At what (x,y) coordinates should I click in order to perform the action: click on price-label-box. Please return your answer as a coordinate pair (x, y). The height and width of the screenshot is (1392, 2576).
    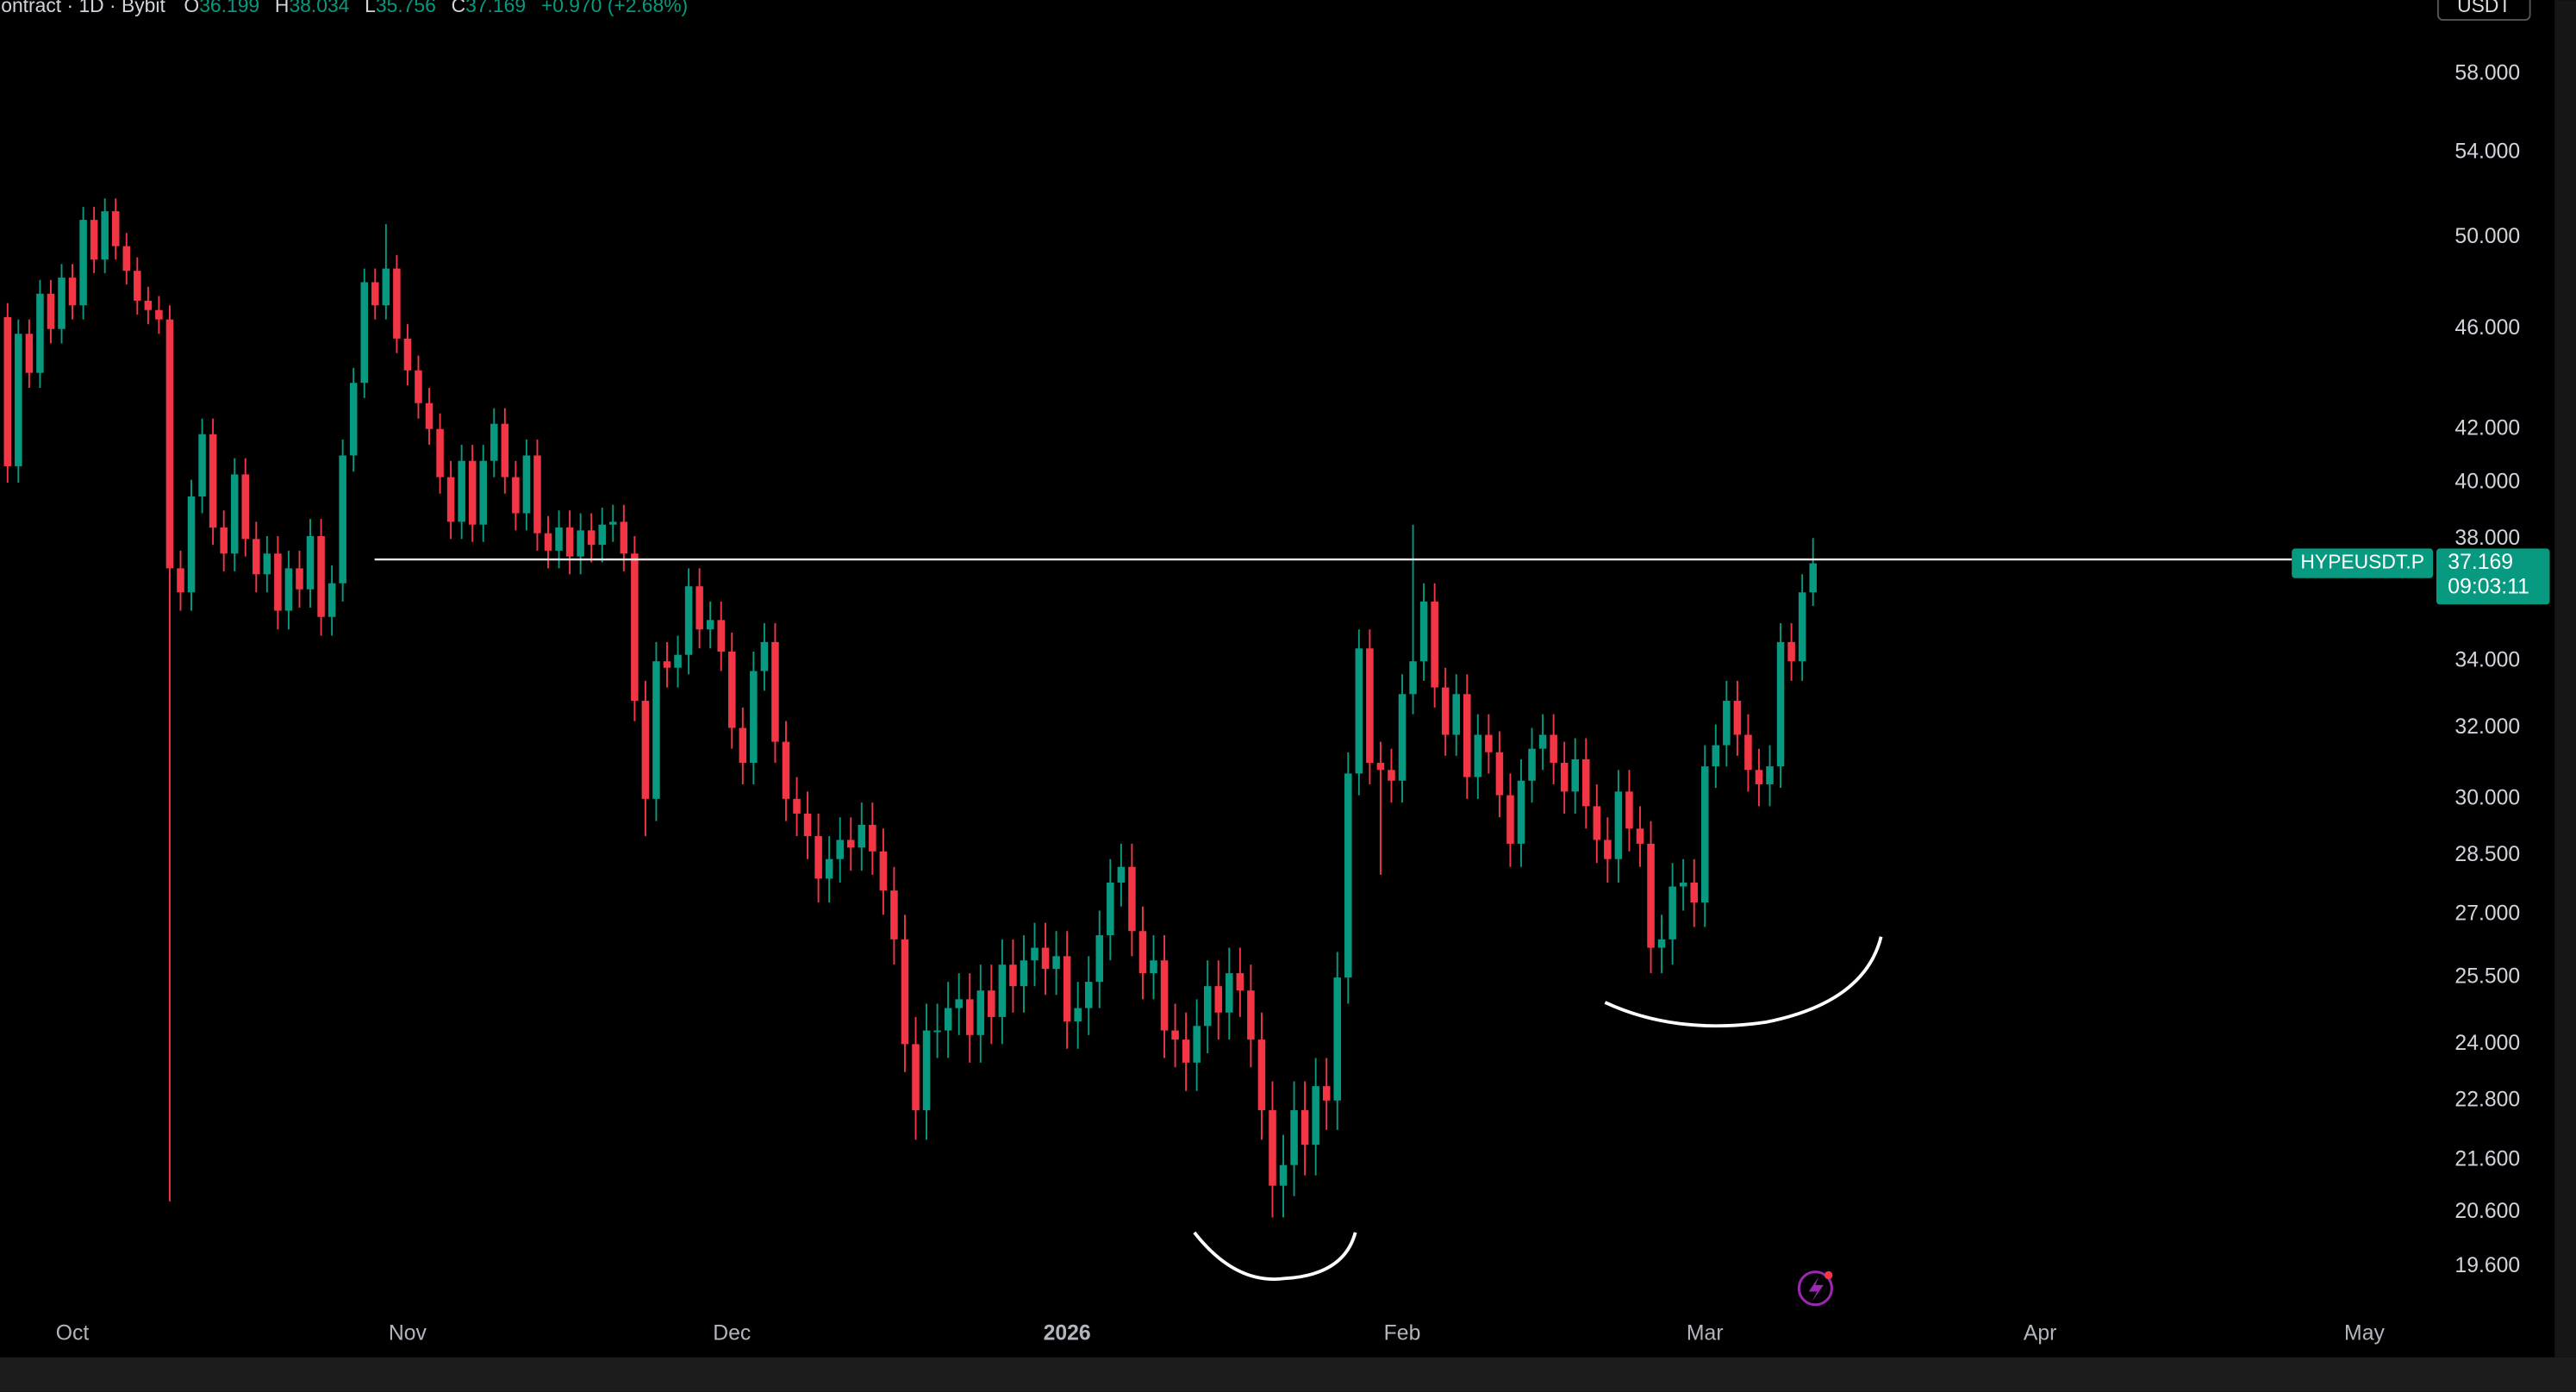
    Looking at the image, I should click on (2363, 563).